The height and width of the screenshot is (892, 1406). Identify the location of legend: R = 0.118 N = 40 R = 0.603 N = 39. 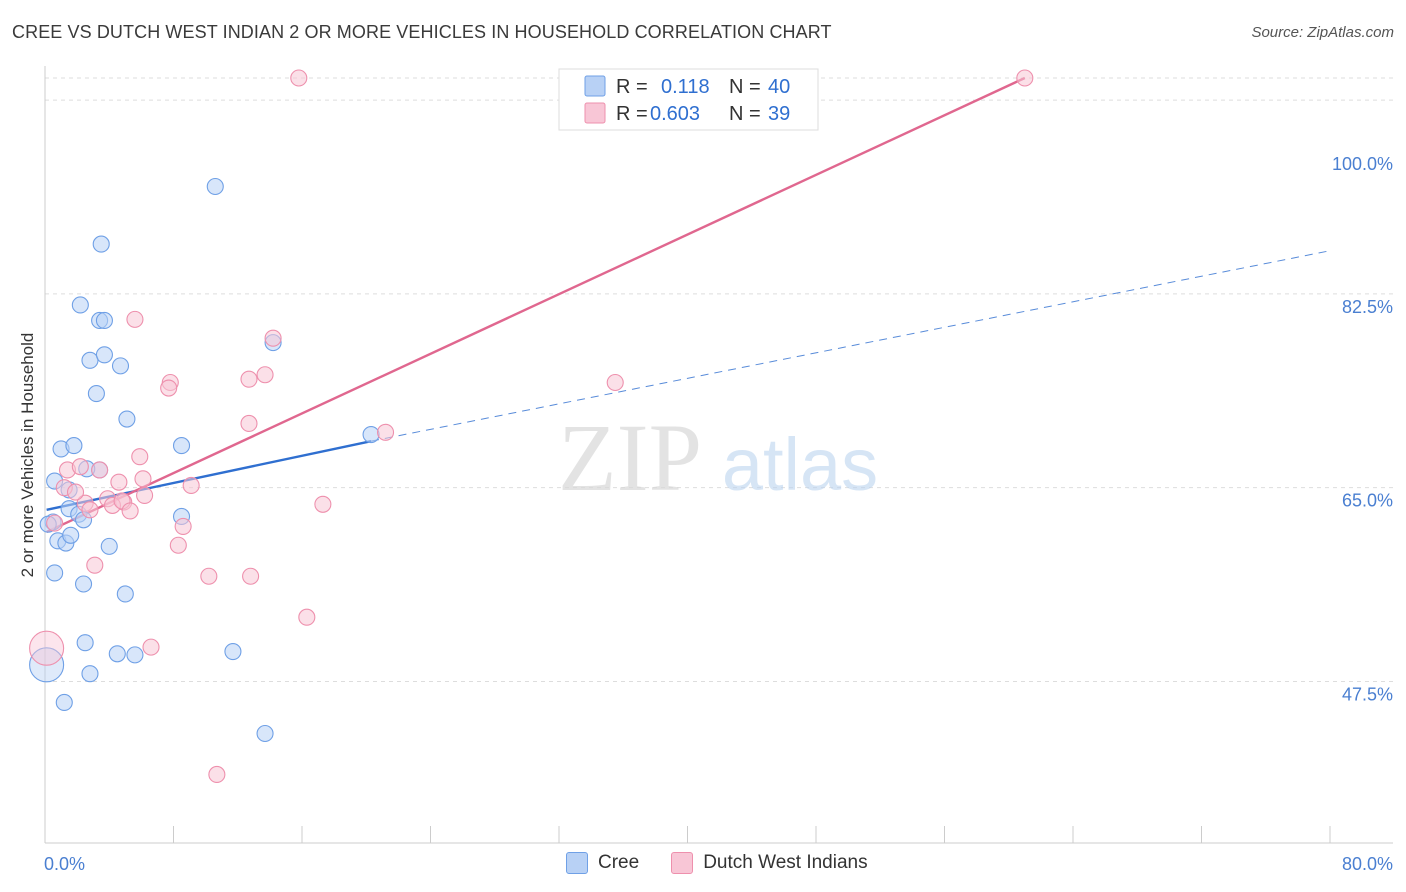
(688, 99).